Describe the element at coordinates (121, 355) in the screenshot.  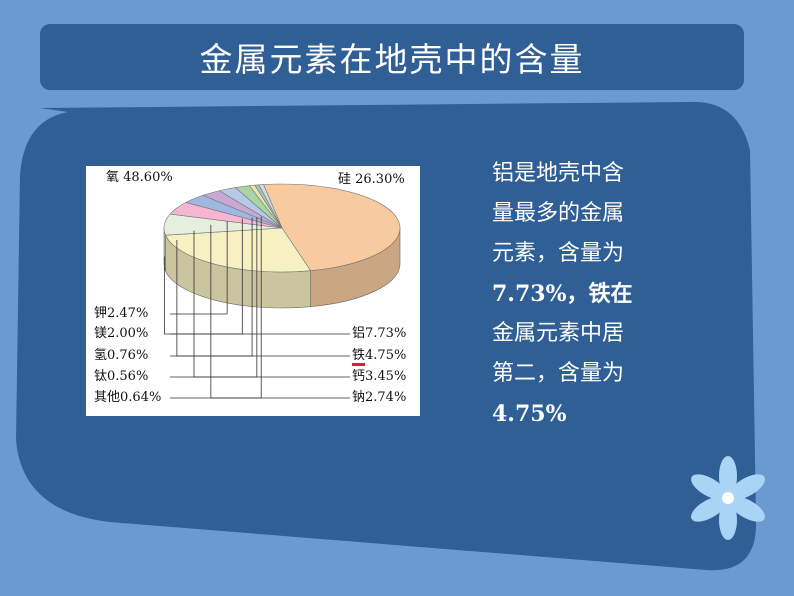
I see `label-氢: 氢0.76%` at that location.